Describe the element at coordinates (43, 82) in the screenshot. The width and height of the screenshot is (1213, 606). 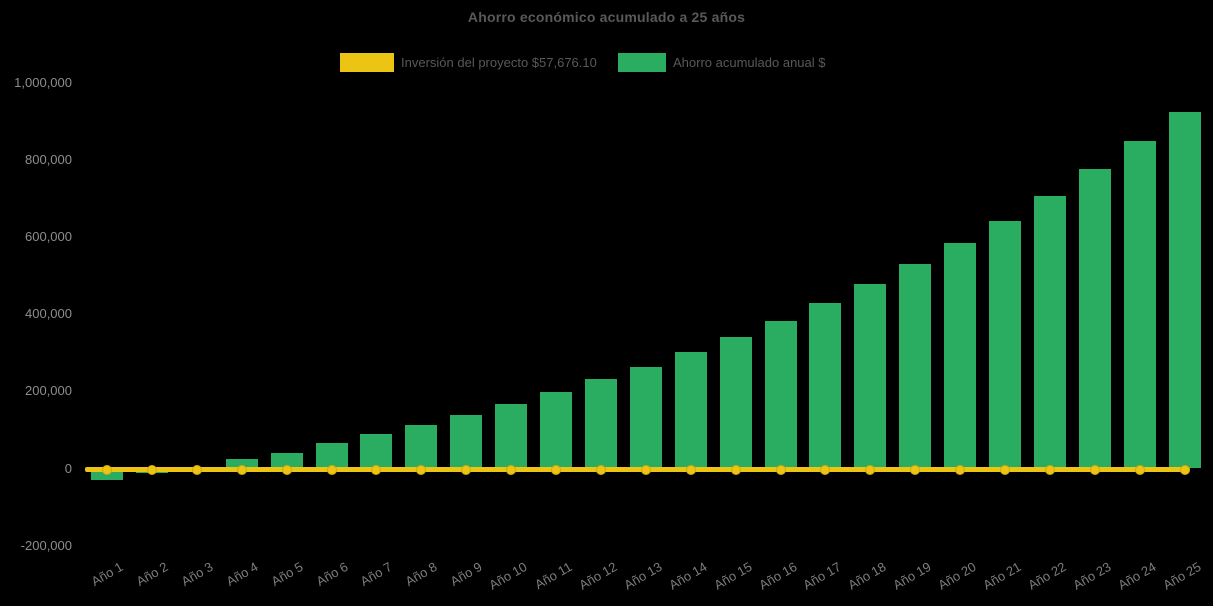
I see `y-tick-label: 1,000,000` at that location.